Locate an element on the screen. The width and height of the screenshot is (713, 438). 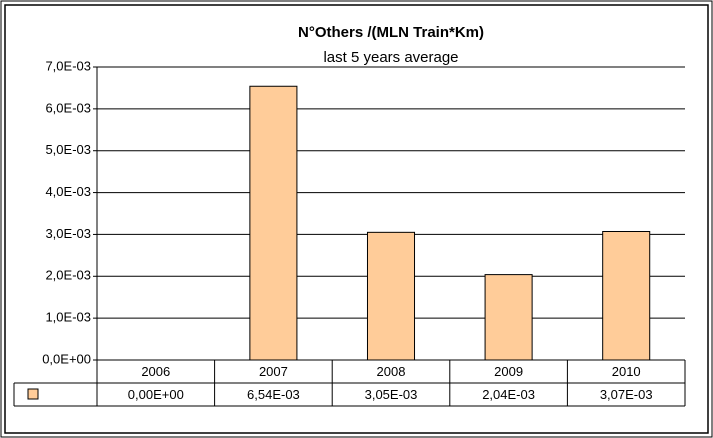
x-tick-label: 2010 is located at coordinates (626, 371).